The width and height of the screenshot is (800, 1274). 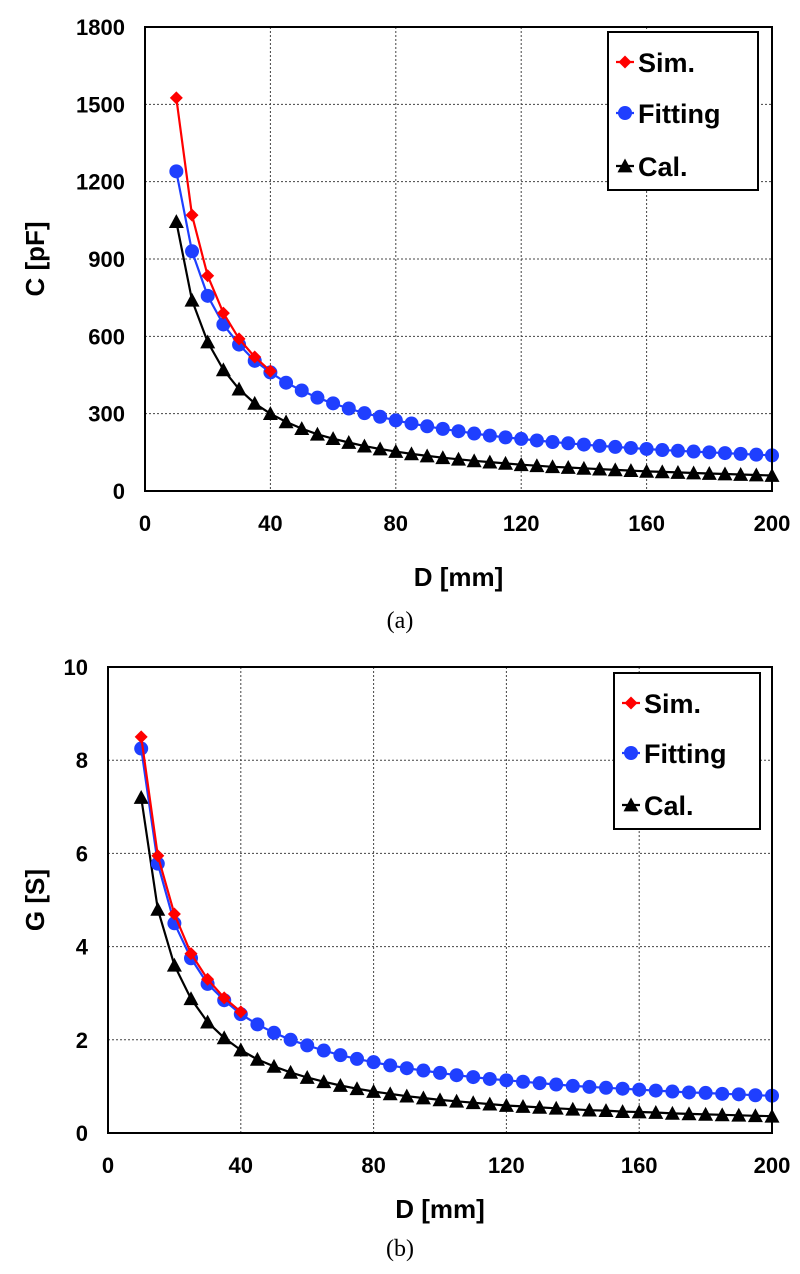 I want to click on figure-caption: (a), so click(x=400, y=621).